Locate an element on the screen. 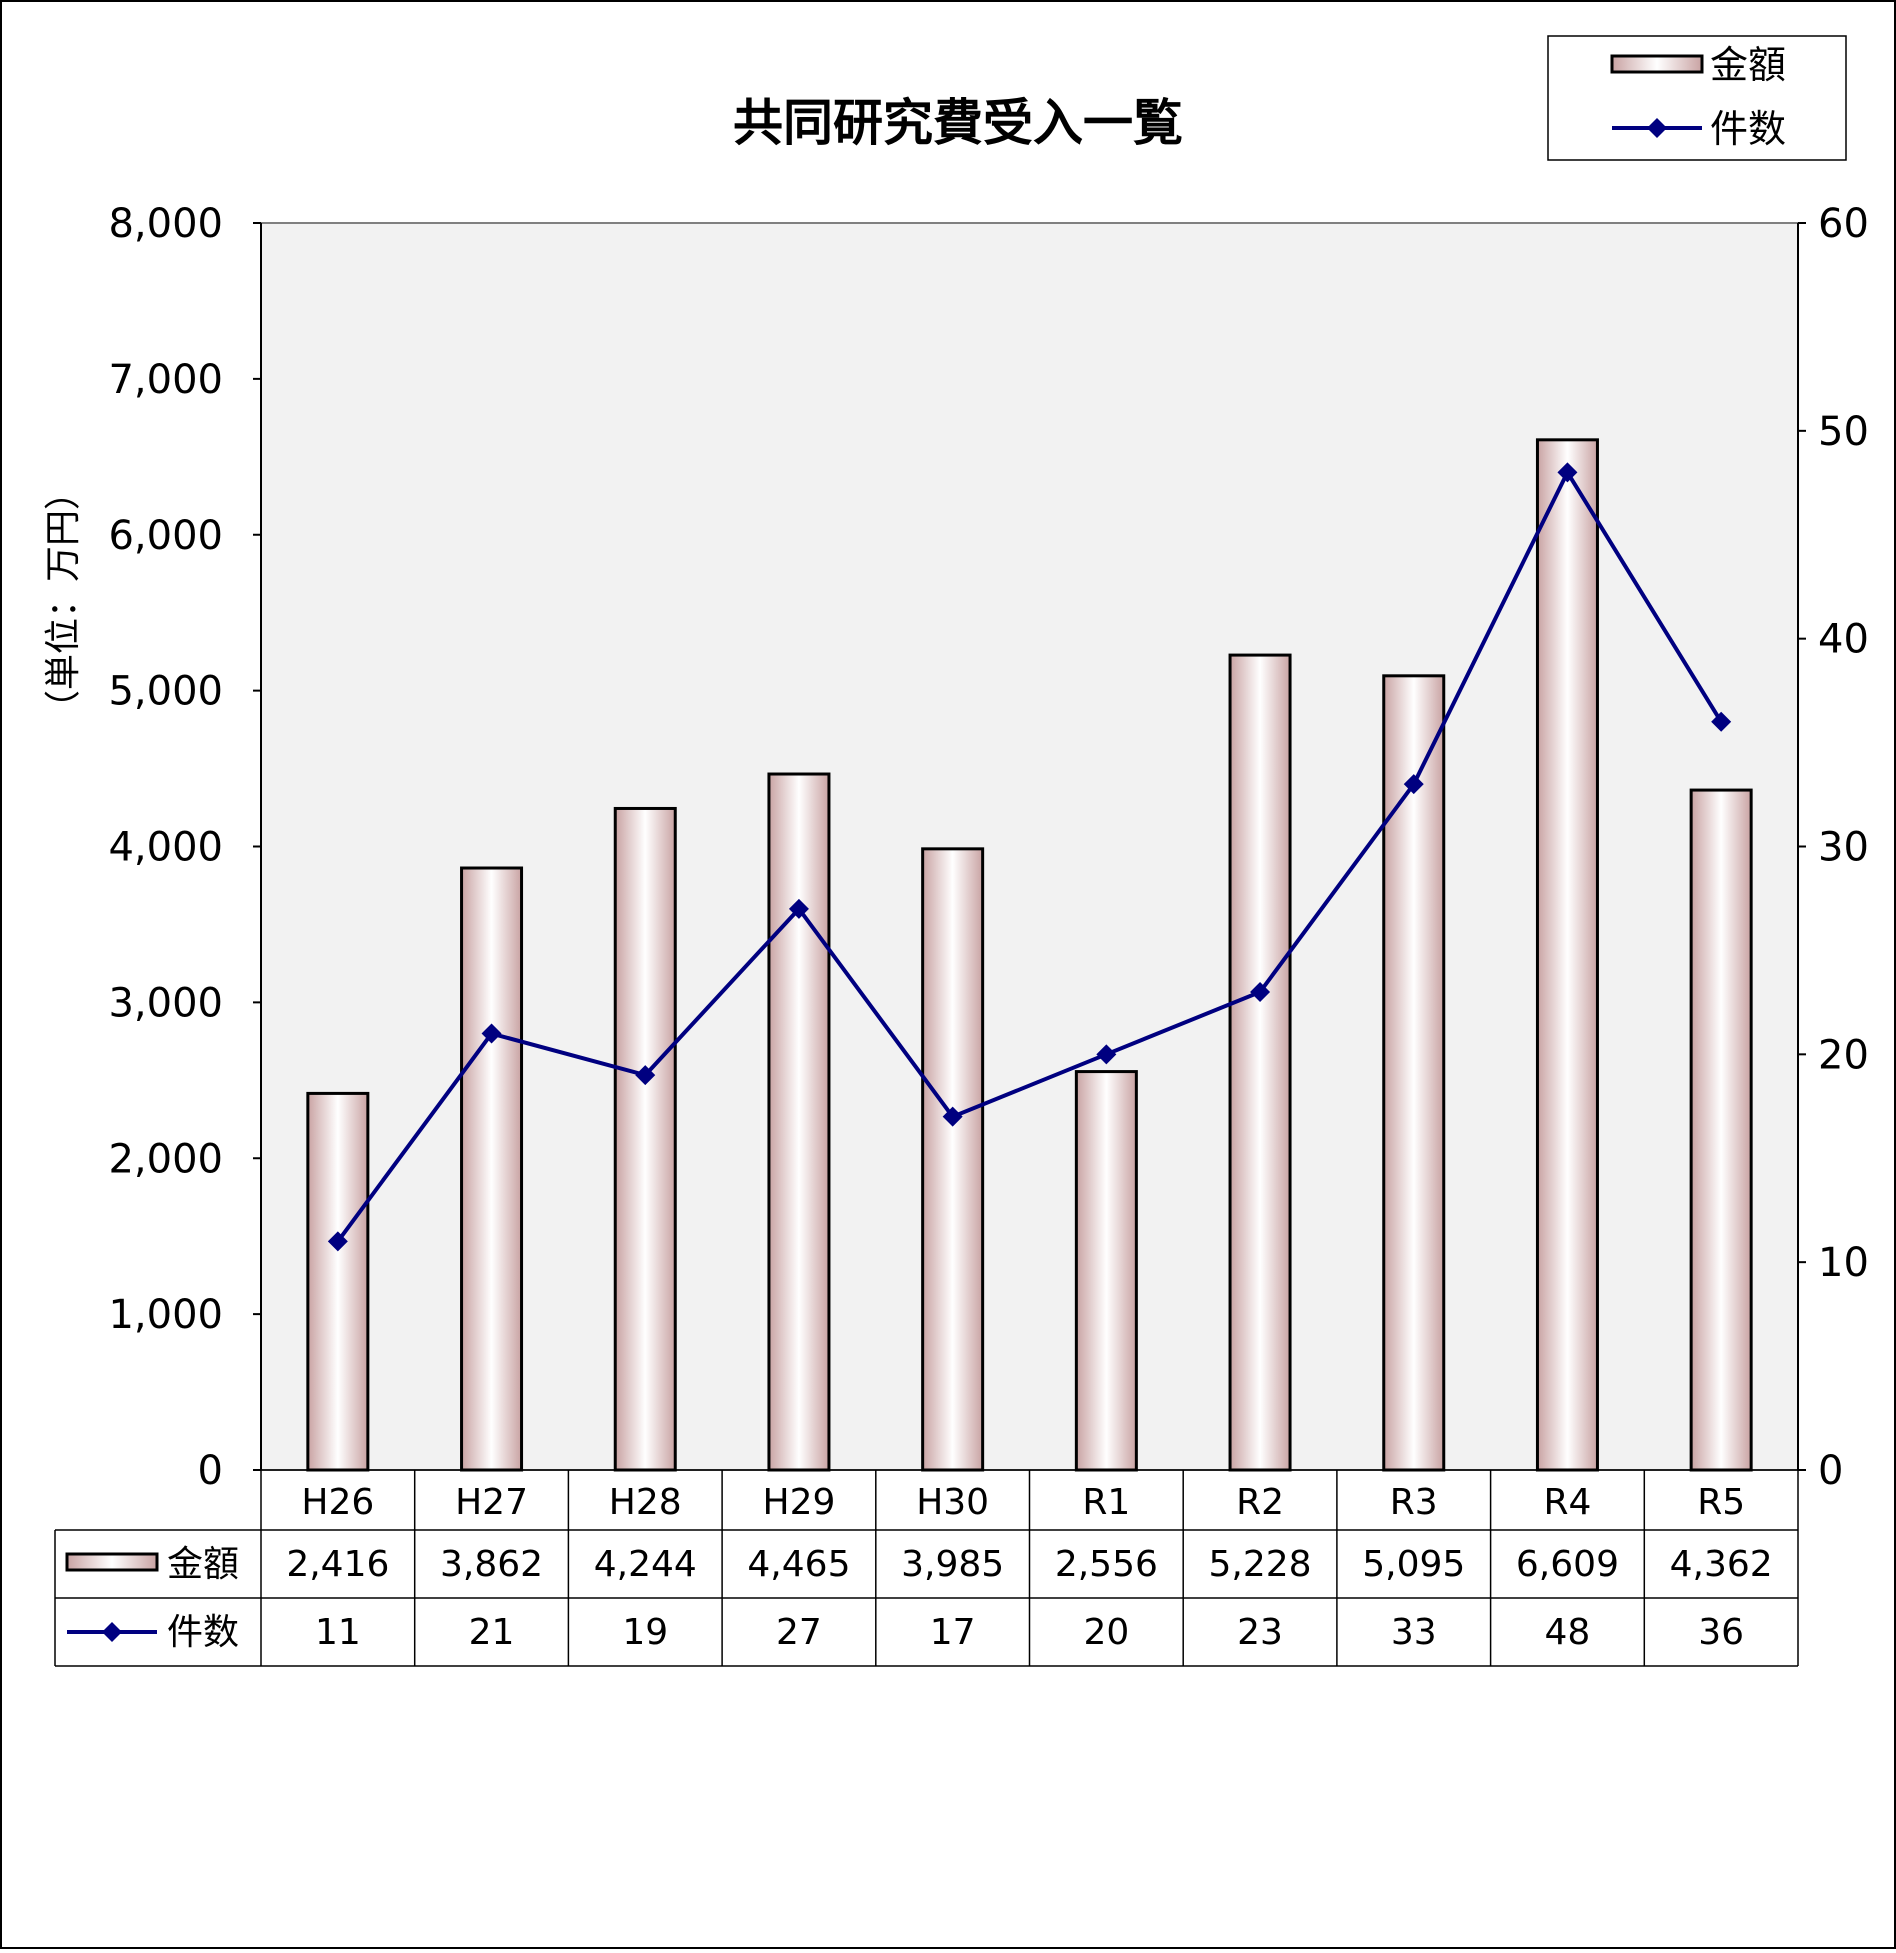  bar-H26 is located at coordinates (338, 1281).